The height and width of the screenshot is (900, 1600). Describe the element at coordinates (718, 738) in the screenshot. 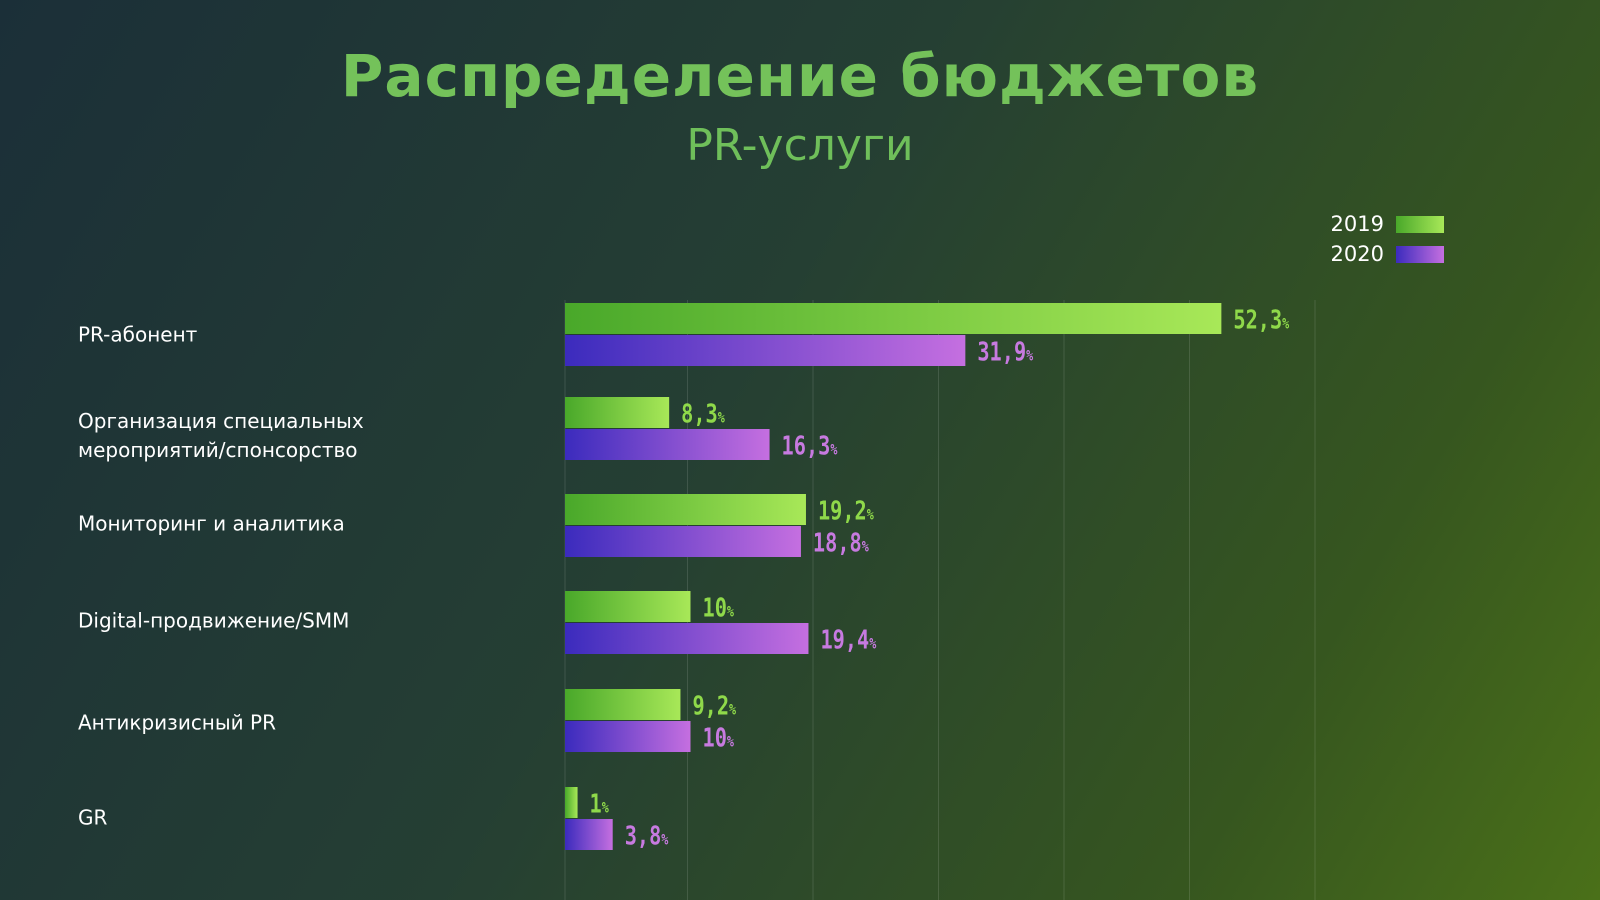

I see `data-label-2020-4: 10%` at that location.